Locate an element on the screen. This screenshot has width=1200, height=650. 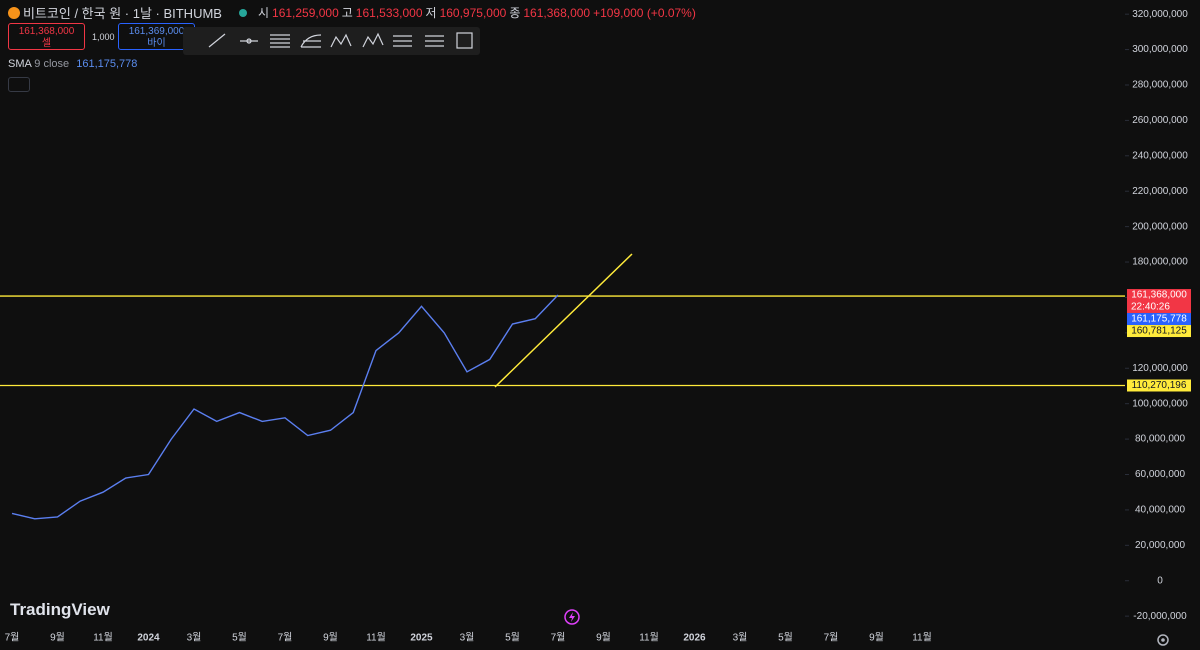
symbol: 비트코인 / 한국 원 · 1날 · BITHUMB is located at coordinates (122, 13).